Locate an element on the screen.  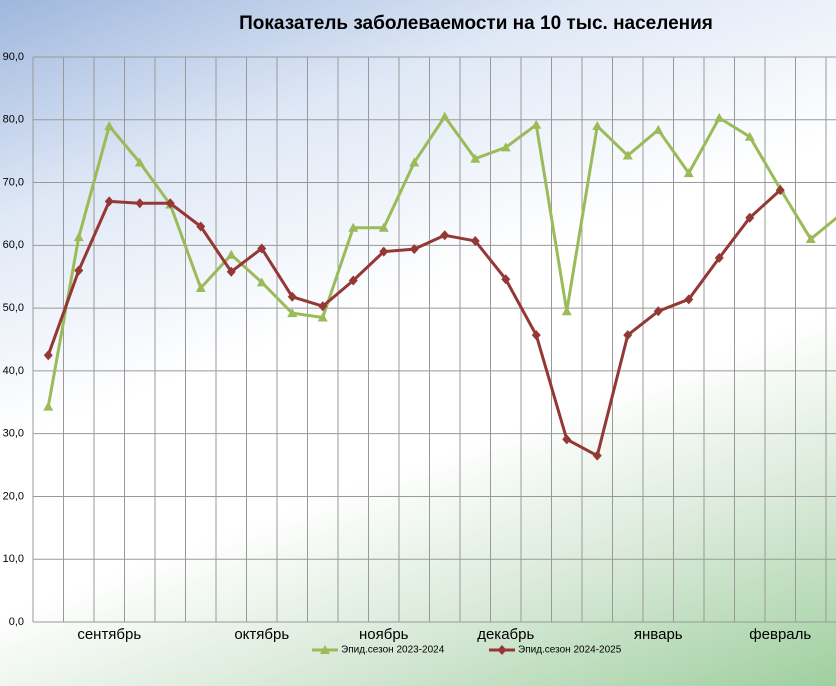
x-tick-label: январь is located at coordinates (658, 634).